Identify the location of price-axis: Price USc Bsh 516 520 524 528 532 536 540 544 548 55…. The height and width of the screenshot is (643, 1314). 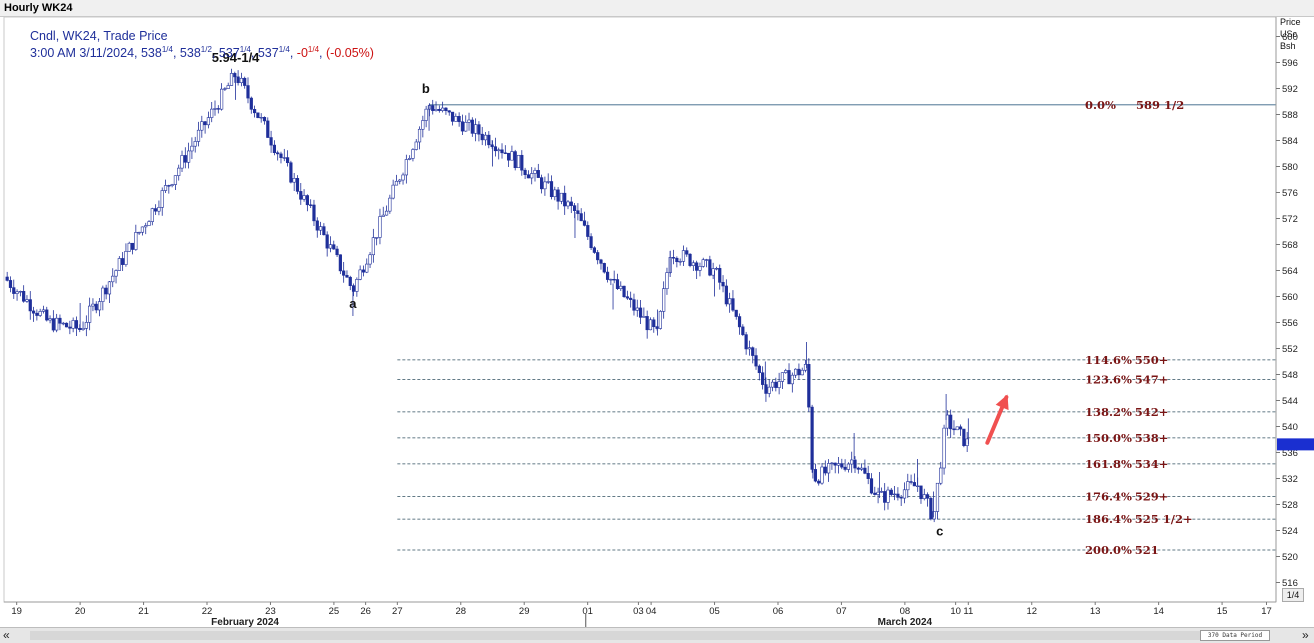
(1294, 309).